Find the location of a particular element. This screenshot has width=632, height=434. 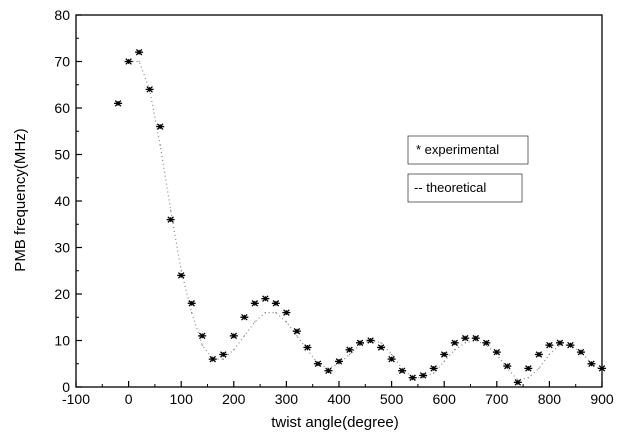

legend-box-theoretical is located at coordinates (465, 188).